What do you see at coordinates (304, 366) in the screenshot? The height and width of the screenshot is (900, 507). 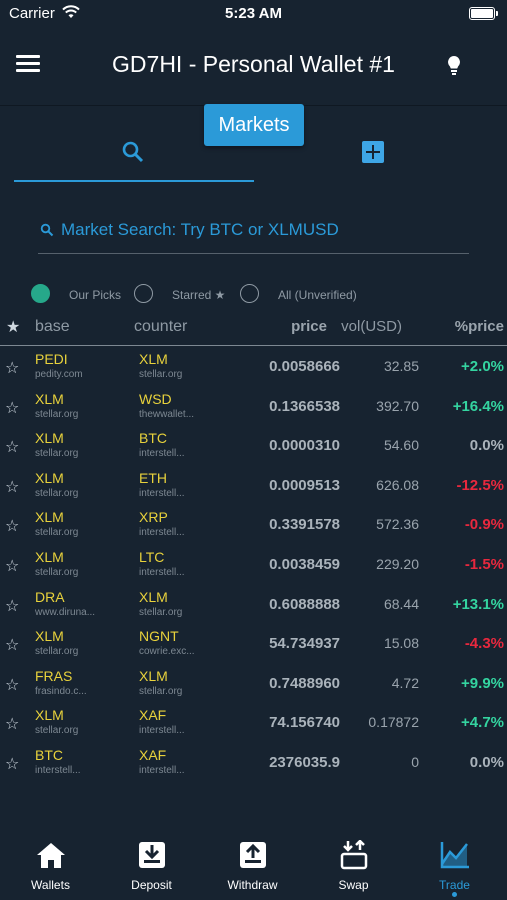 I see `price-value: 0.0058666` at bounding box center [304, 366].